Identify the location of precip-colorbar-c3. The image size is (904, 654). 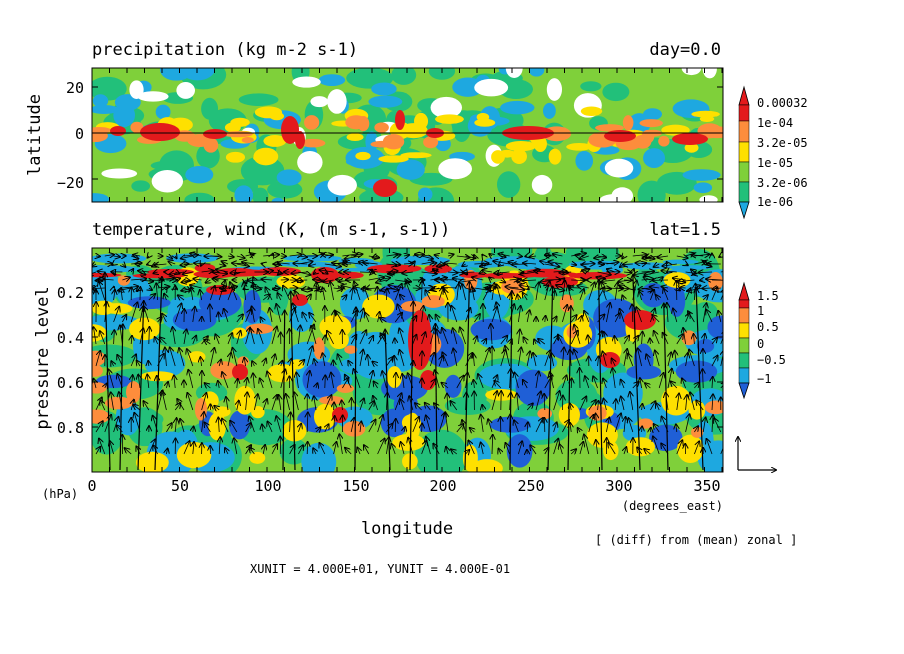
(744, 172).